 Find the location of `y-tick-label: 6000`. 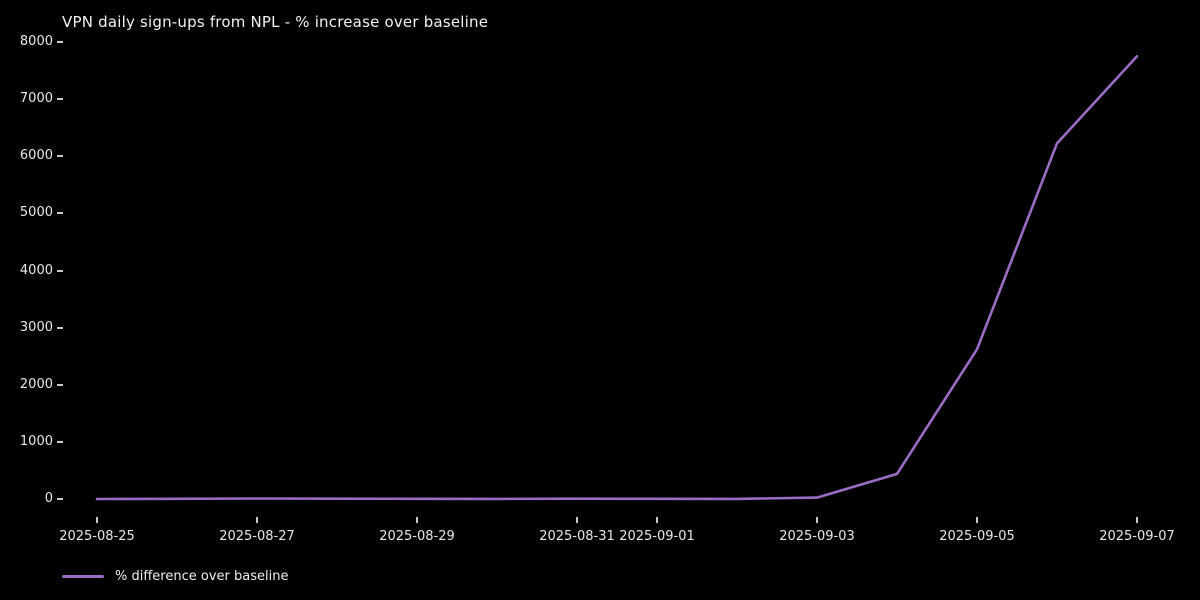

y-tick-label: 6000 is located at coordinates (36, 156).